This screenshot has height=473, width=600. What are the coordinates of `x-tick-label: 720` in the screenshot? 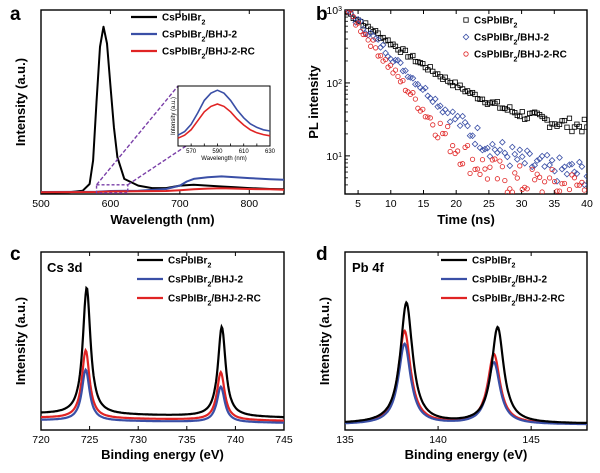 It's located at (41, 440).